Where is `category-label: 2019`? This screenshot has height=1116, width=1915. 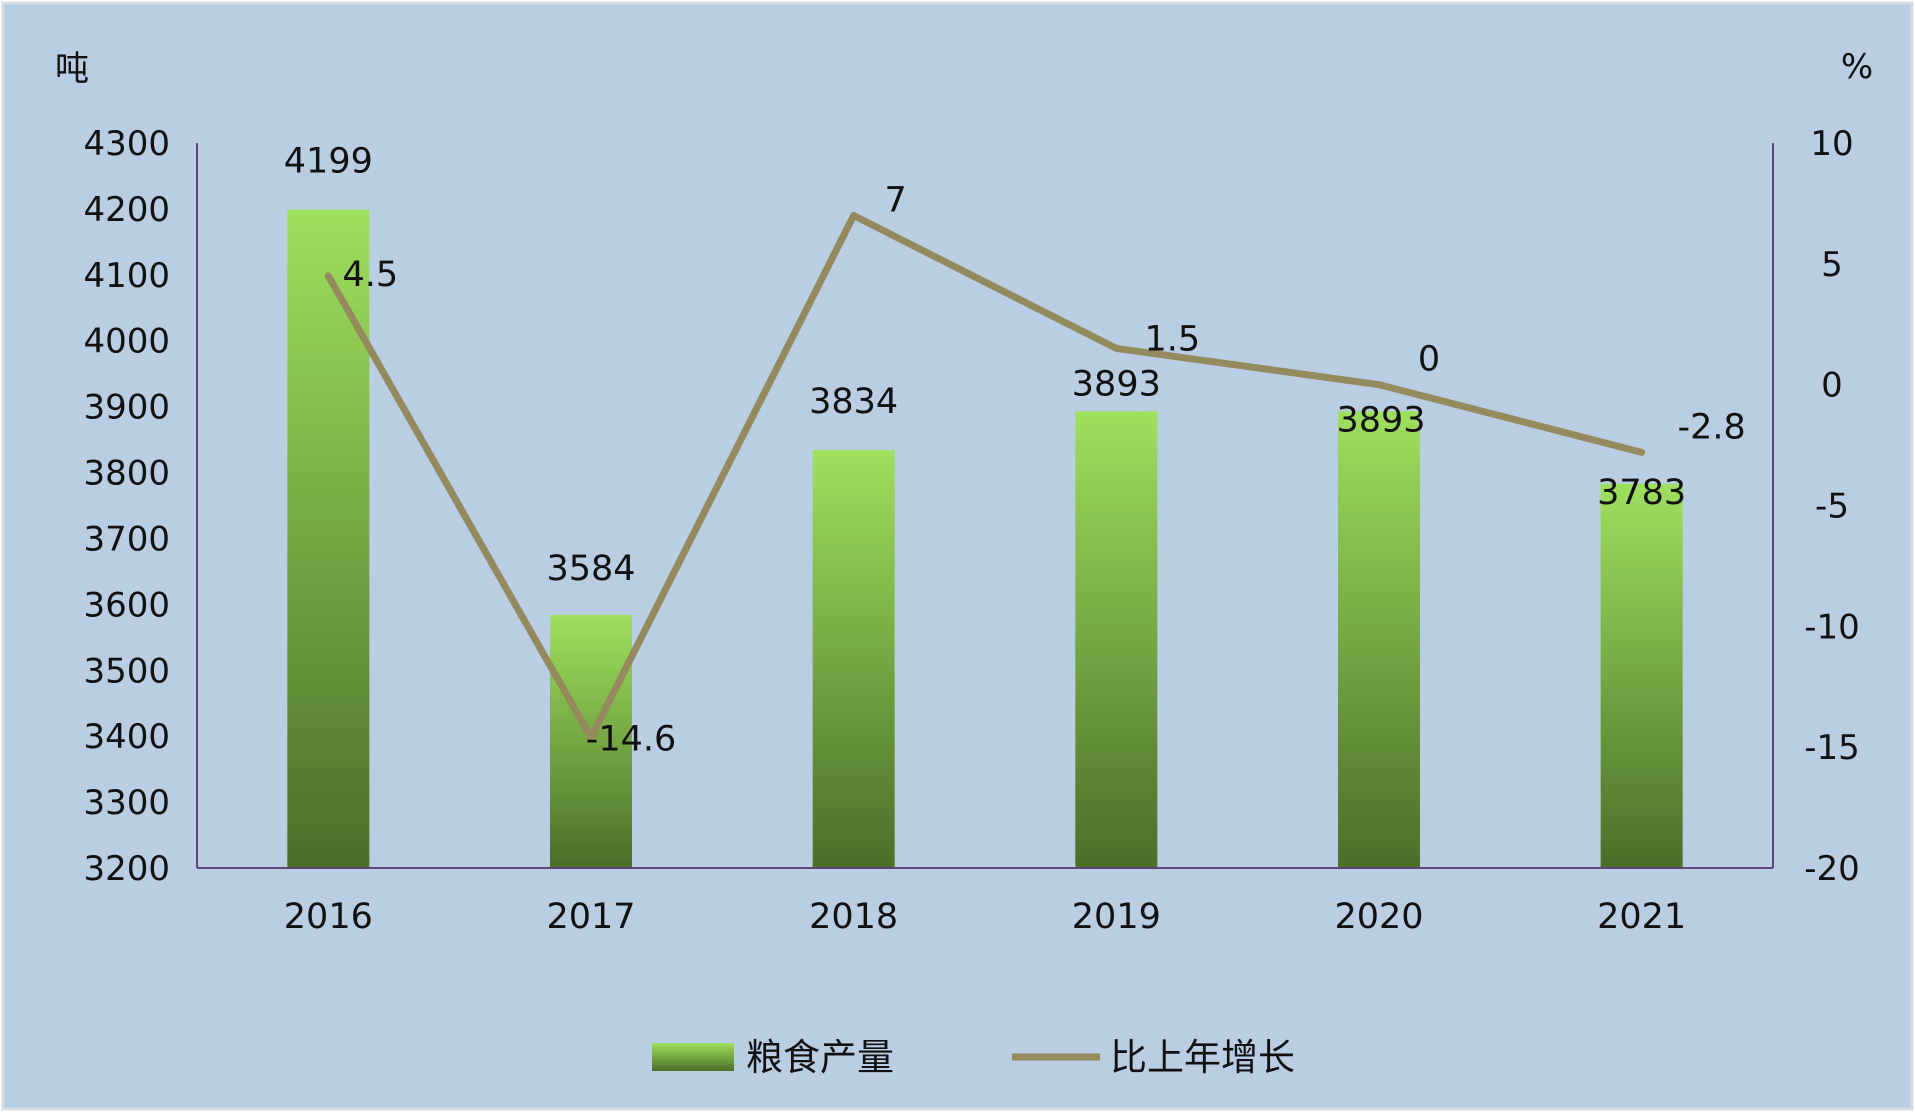 category-label: 2019 is located at coordinates (1116, 917).